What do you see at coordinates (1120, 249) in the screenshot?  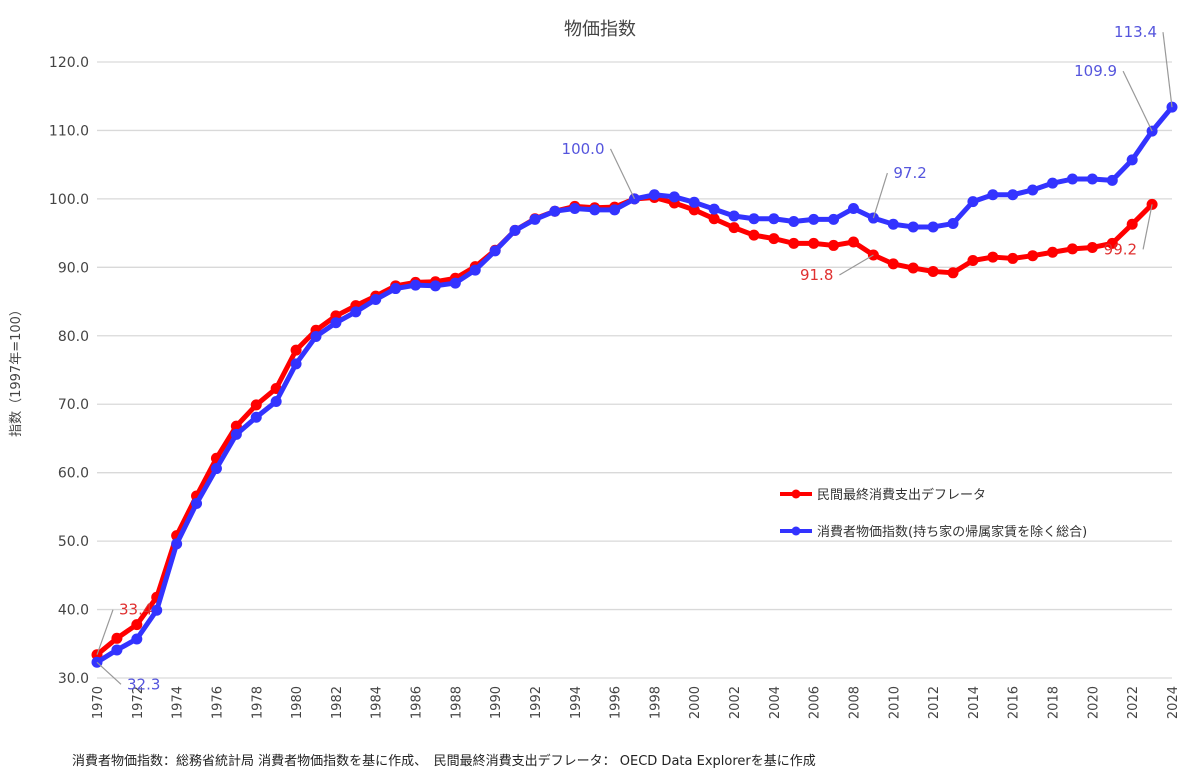 I see `annotation-label: 99.2` at bounding box center [1120, 249].